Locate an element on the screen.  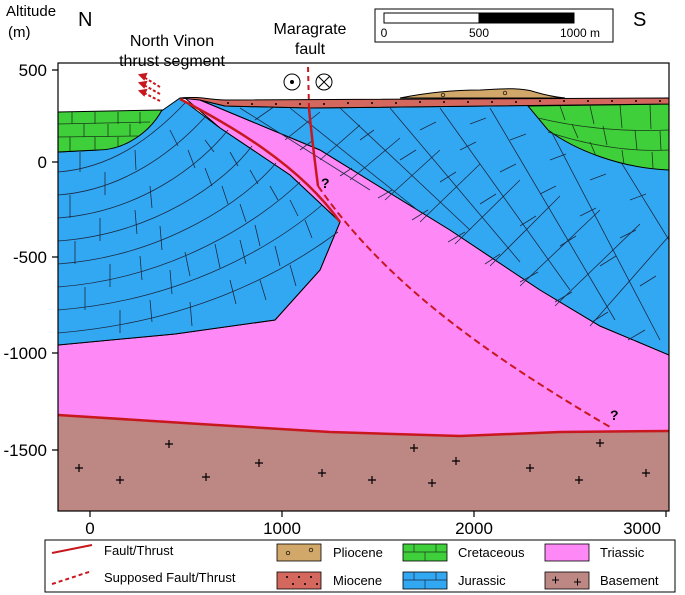
legend-triassic-label: Triassic is located at coordinates (622, 552).